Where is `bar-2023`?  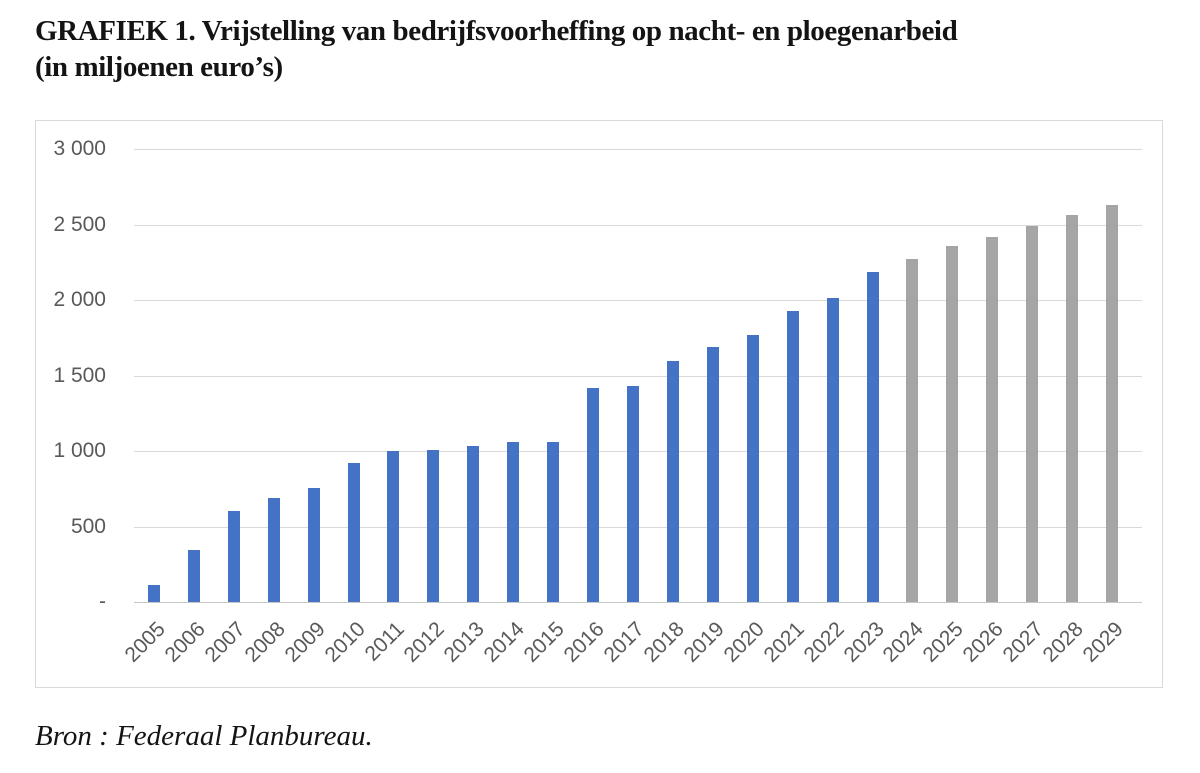
bar-2023 is located at coordinates (872, 437).